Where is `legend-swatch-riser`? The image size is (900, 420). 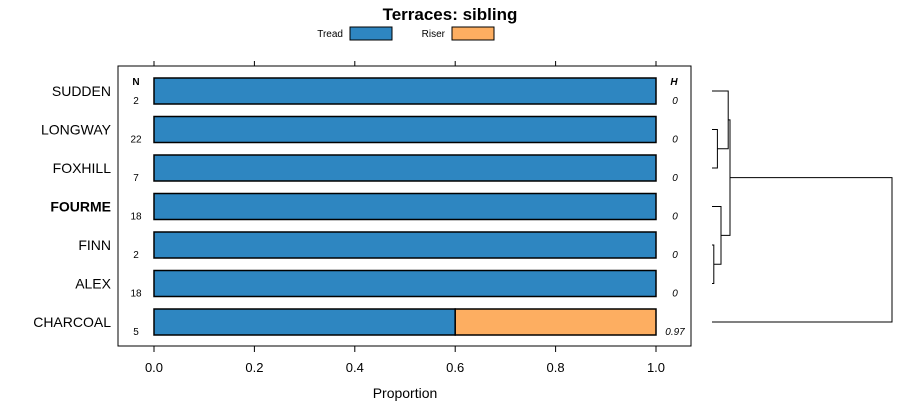
legend-swatch-riser is located at coordinates (473, 33).